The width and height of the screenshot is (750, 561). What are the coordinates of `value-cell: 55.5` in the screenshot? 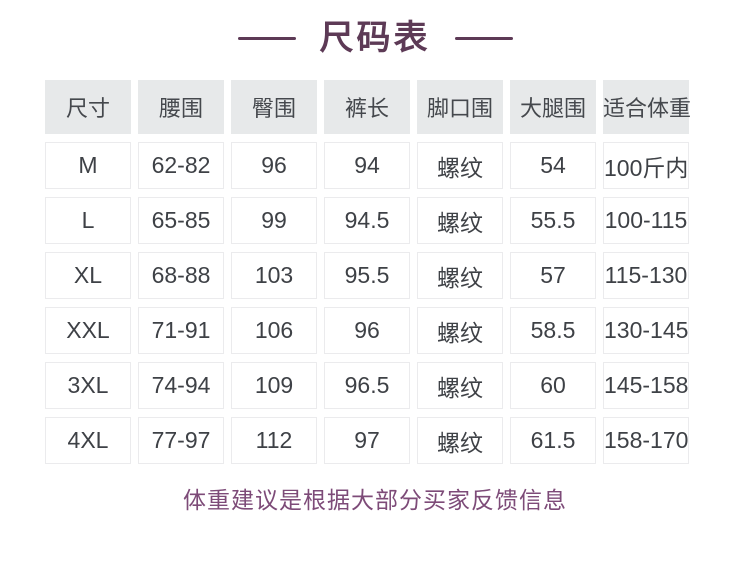 It's located at (553, 220).